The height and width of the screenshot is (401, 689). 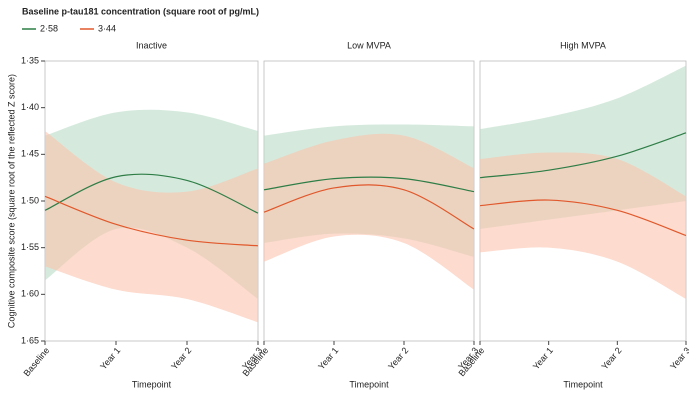 What do you see at coordinates (30, 107) in the screenshot?
I see `y-tick-label: 1·40` at bounding box center [30, 107].